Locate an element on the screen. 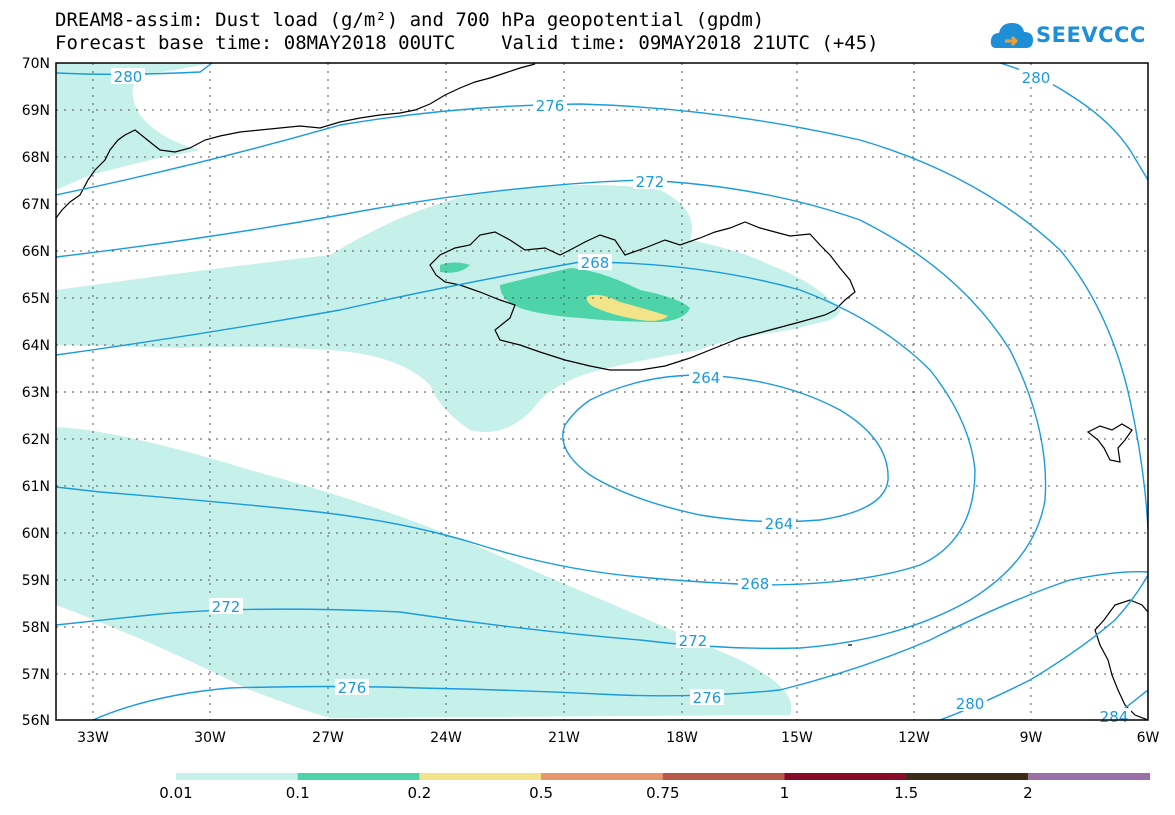 The width and height of the screenshot is (1175, 815). coastline-greenland is located at coordinates (296, 141).